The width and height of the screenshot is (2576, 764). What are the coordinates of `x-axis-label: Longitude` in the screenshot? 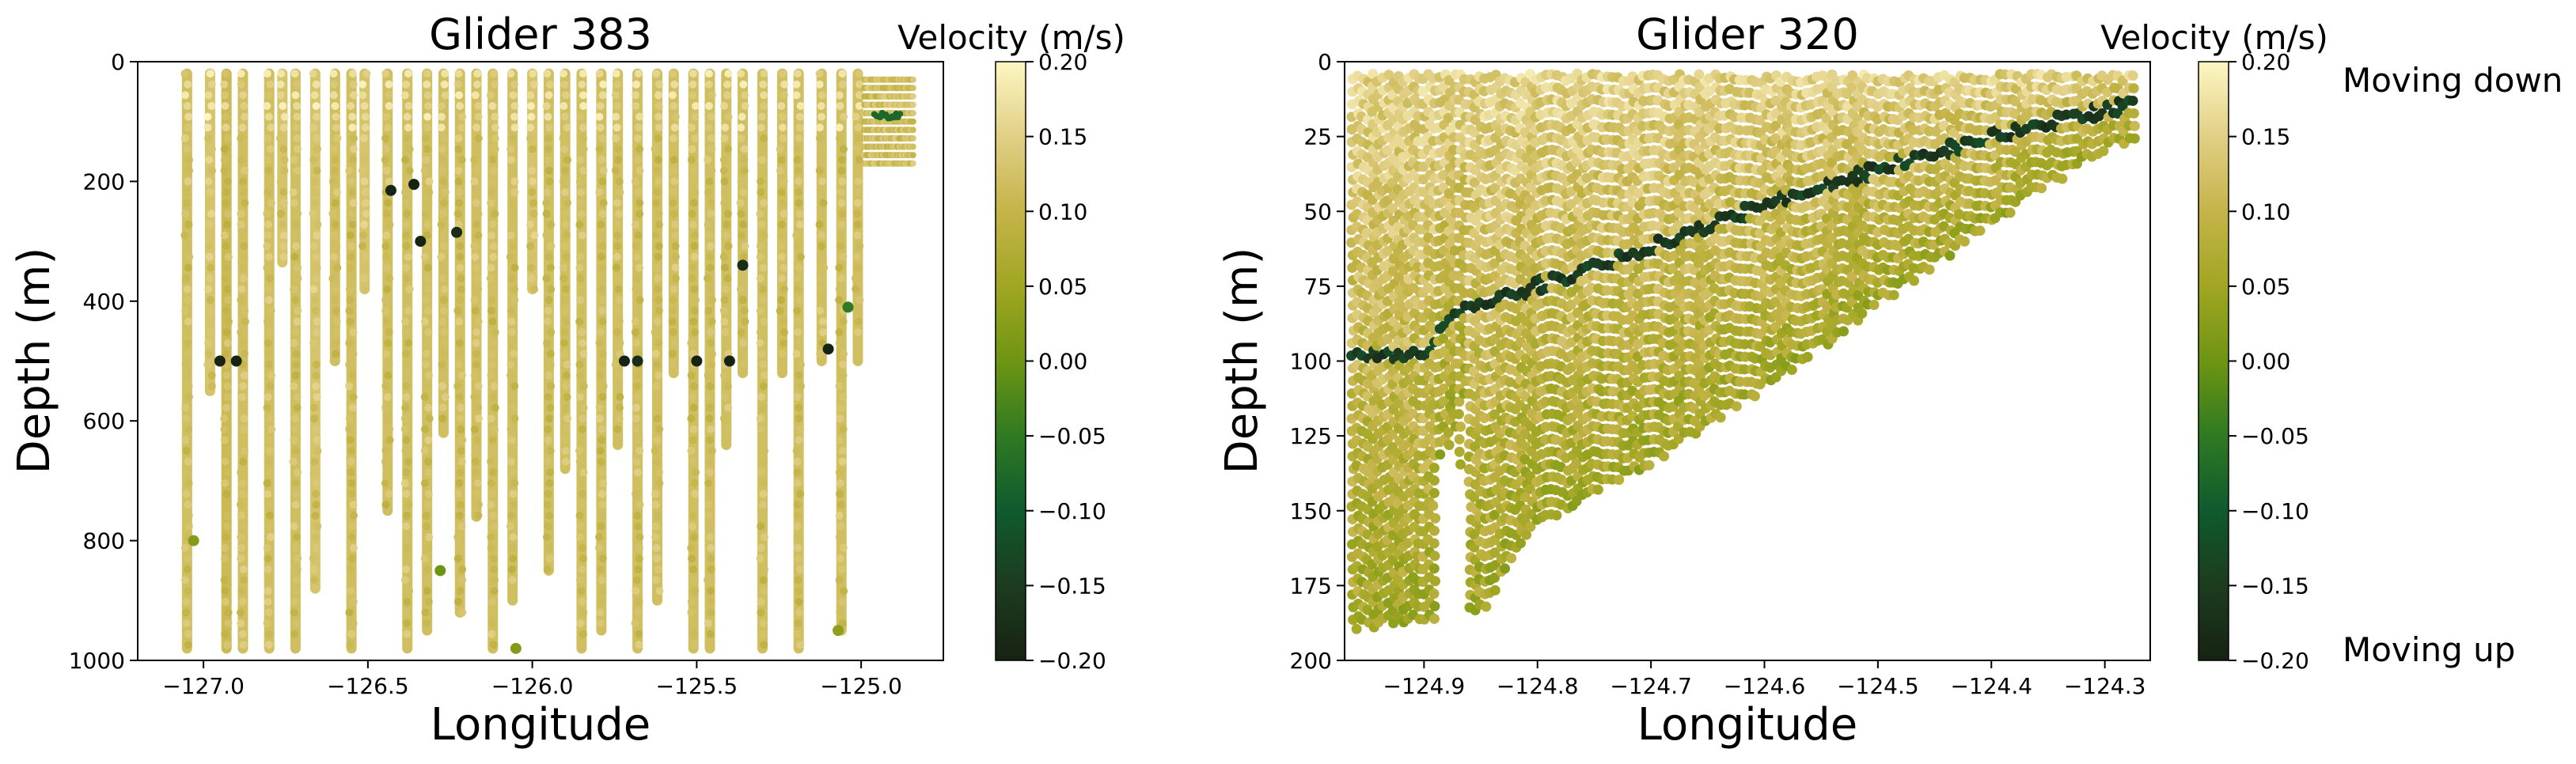 It's located at (541, 725).